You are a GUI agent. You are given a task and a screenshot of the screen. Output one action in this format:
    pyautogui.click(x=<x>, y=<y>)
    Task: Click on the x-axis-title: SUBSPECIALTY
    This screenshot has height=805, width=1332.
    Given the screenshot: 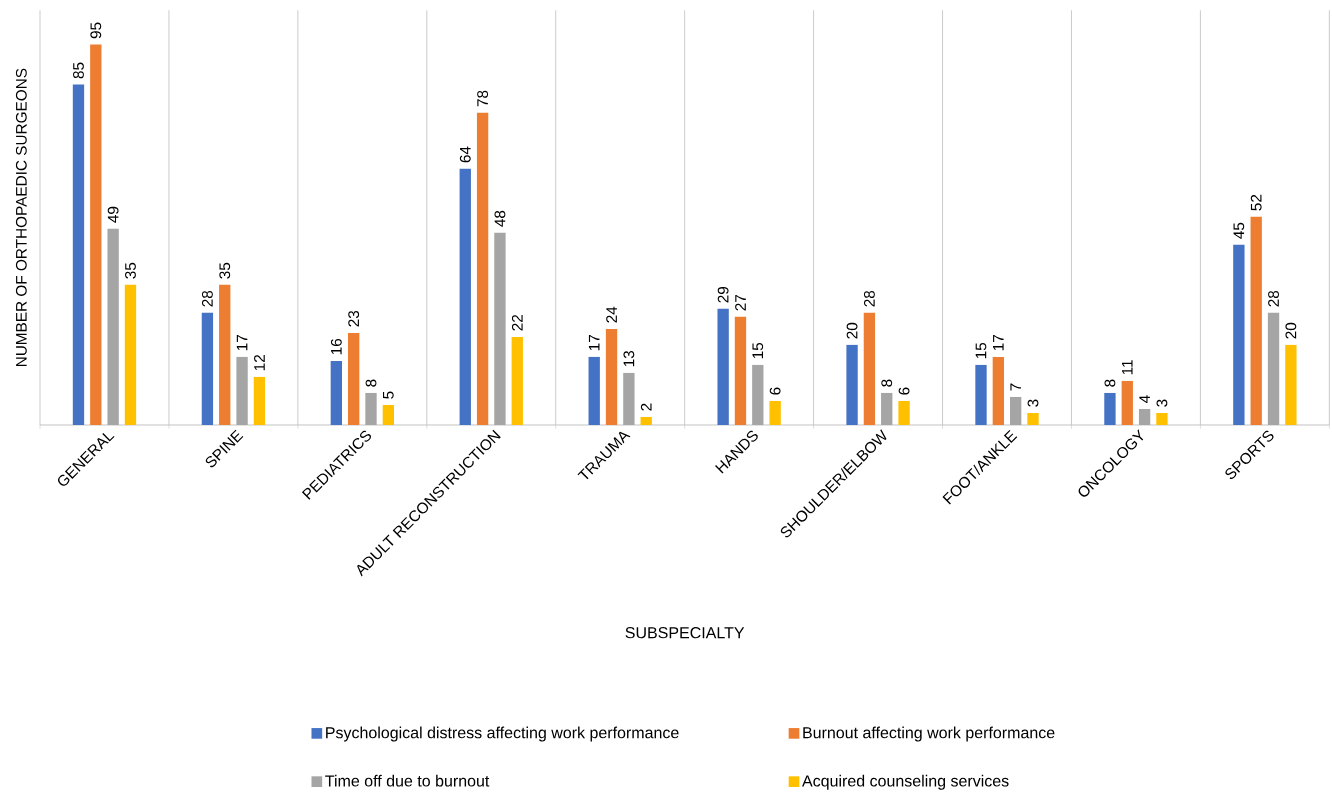 What is the action you would take?
    pyautogui.click(x=685, y=633)
    